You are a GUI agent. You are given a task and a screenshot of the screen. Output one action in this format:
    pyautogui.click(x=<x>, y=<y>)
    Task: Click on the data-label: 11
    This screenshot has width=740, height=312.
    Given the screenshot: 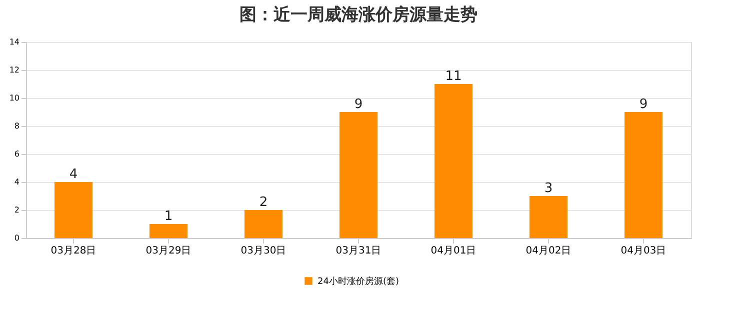 What is the action you would take?
    pyautogui.click(x=453, y=76)
    